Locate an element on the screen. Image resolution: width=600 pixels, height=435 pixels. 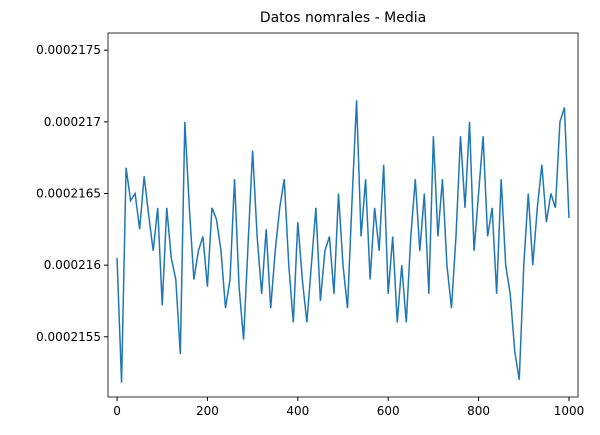
x-tick-label: 0 is located at coordinates (117, 411).